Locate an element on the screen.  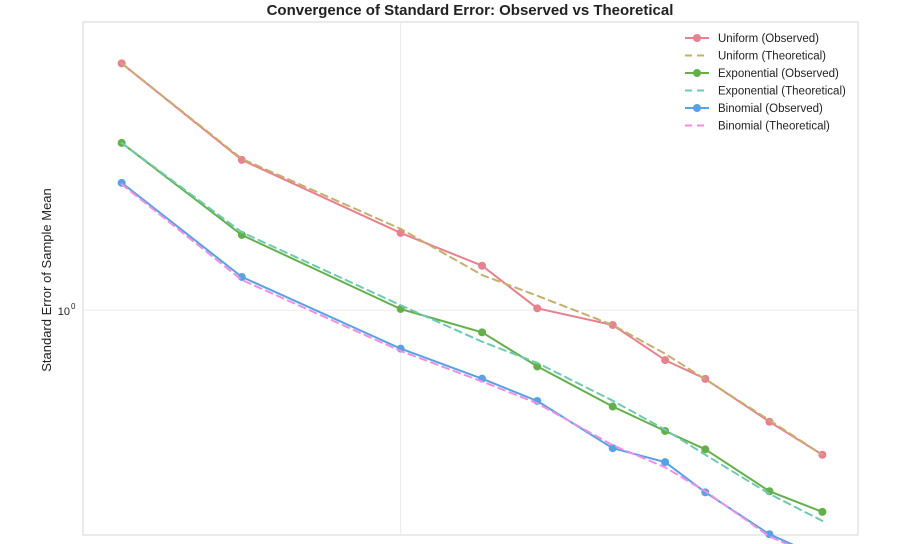
y-tick-label-exponent: 0 is located at coordinates (73, 306).